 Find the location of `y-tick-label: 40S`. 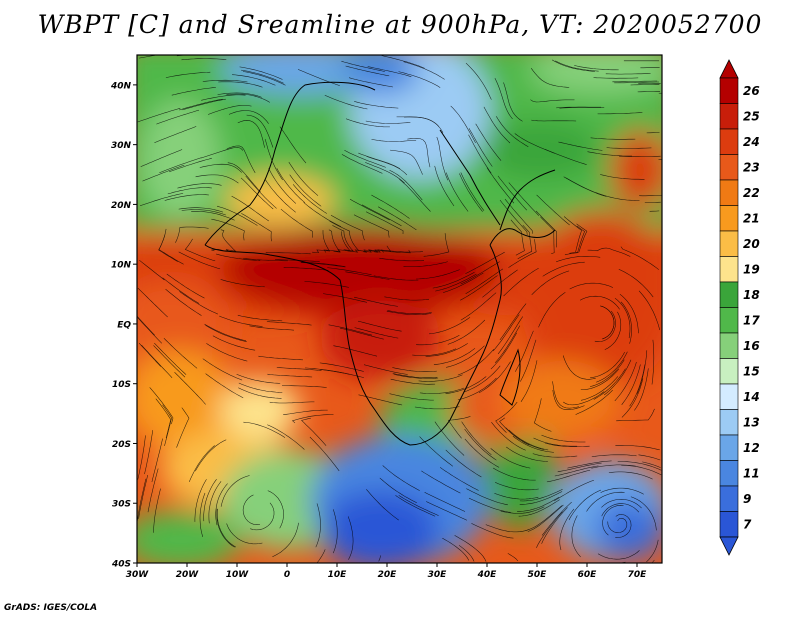

y-tick-label: 40S is located at coordinates (121, 565).